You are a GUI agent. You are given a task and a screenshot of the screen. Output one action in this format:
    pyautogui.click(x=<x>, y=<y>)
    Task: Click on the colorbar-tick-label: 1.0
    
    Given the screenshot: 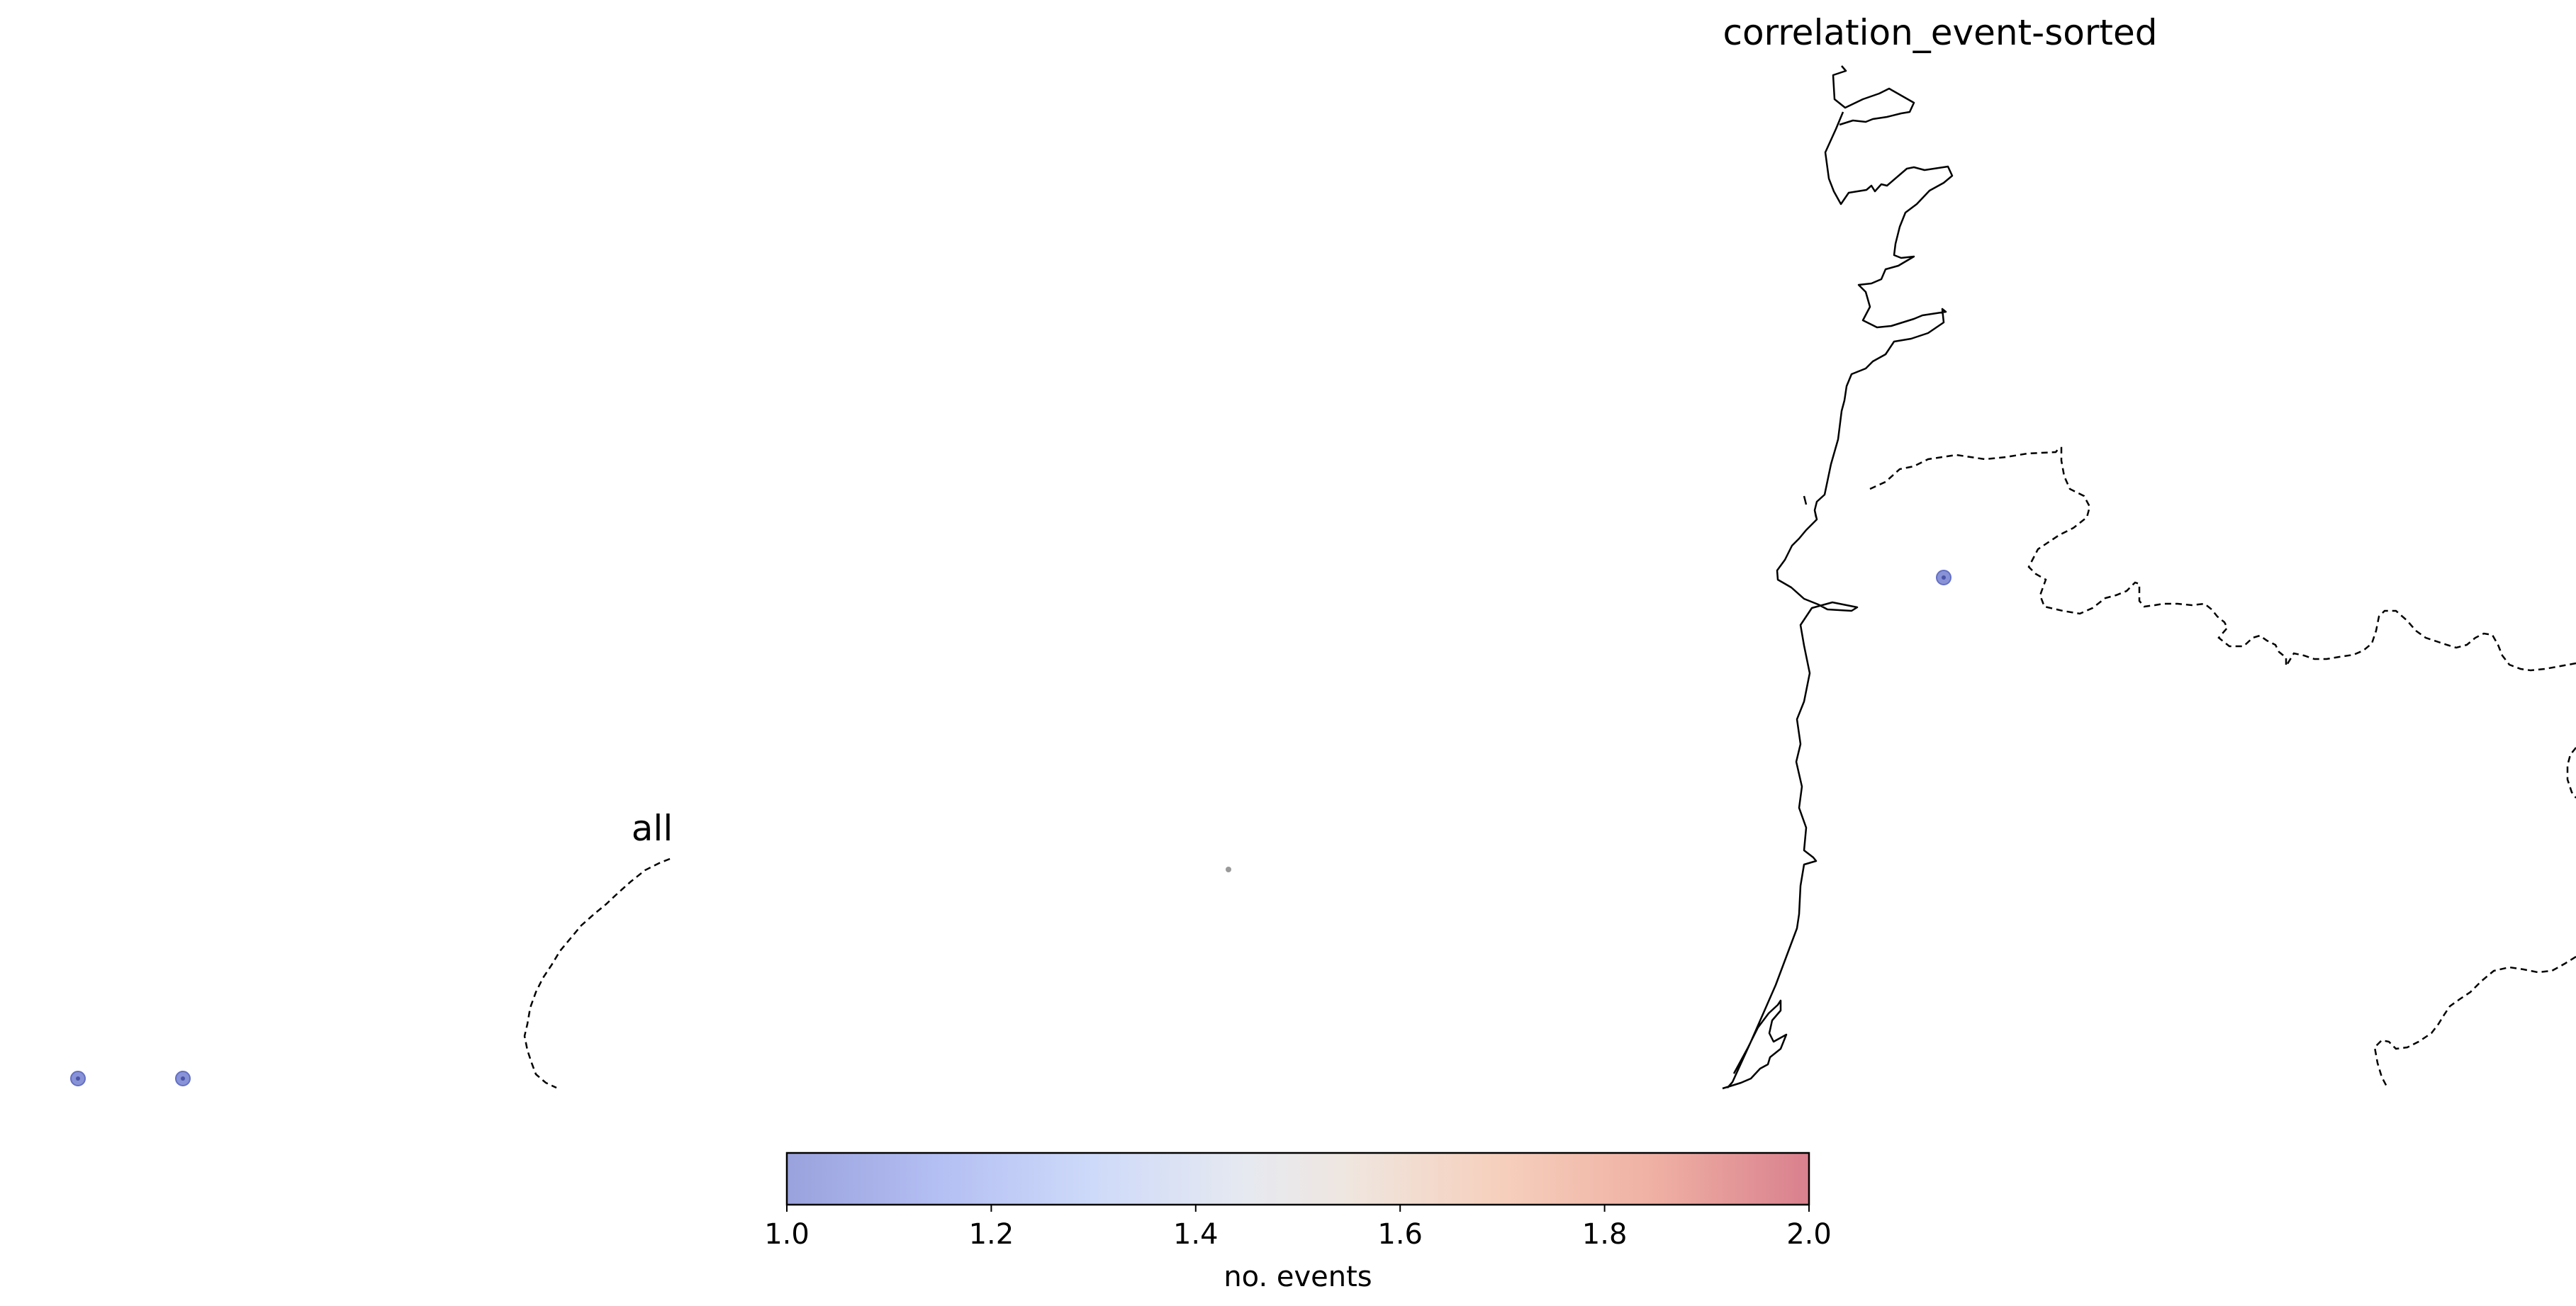 What is the action you would take?
    pyautogui.click(x=787, y=1234)
    